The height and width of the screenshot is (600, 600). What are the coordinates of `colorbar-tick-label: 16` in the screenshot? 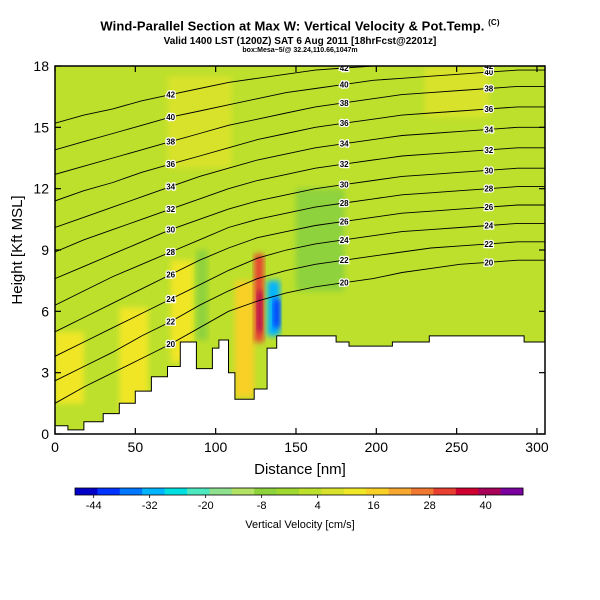 It's located at (374, 506).